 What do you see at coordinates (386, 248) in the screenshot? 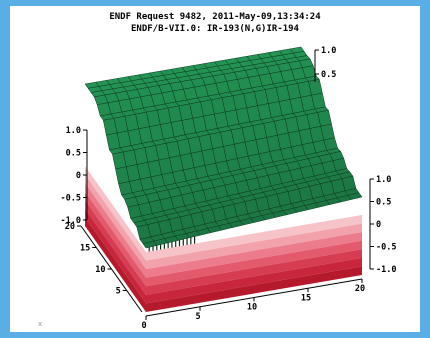
I see `z-right-tick-label: -0.5` at bounding box center [386, 248].